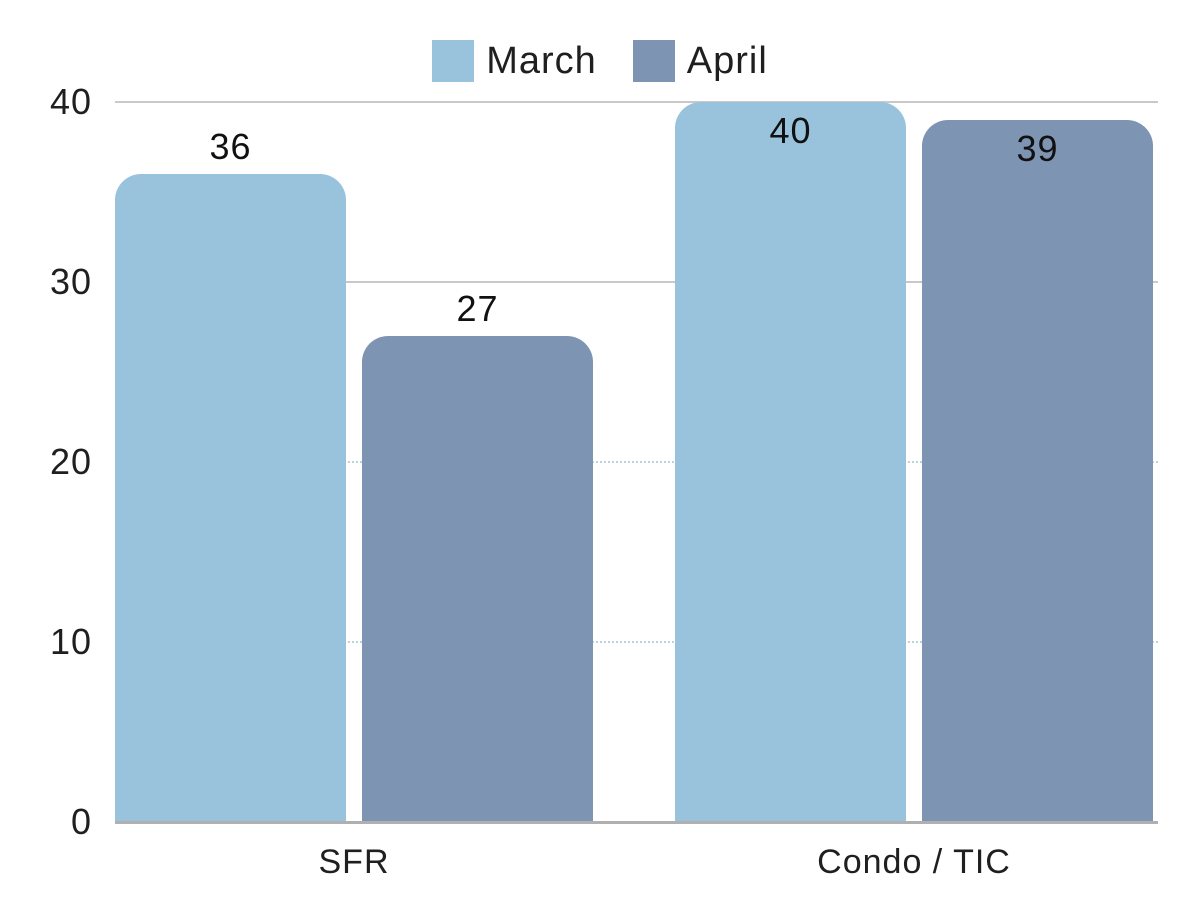  What do you see at coordinates (1037, 148) in the screenshot?
I see `value-label-april-condo-tic: 39` at bounding box center [1037, 148].